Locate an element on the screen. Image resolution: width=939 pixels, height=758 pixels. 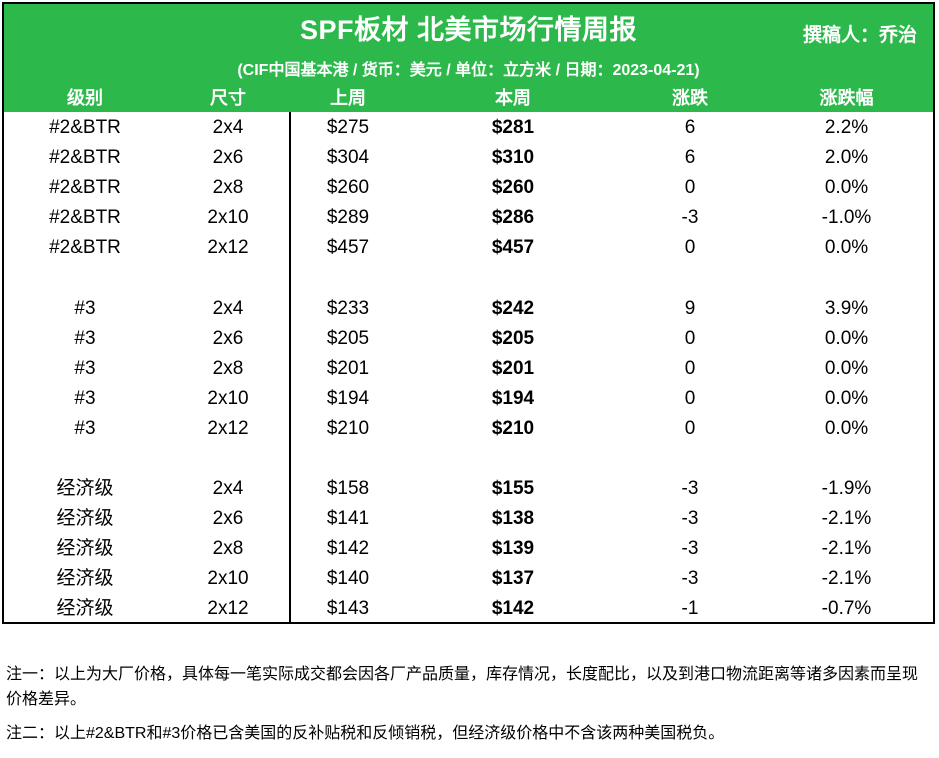
table-row: 经济级 2x6 $141 $138 -3 -2.1% is located at coordinates (468, 519).